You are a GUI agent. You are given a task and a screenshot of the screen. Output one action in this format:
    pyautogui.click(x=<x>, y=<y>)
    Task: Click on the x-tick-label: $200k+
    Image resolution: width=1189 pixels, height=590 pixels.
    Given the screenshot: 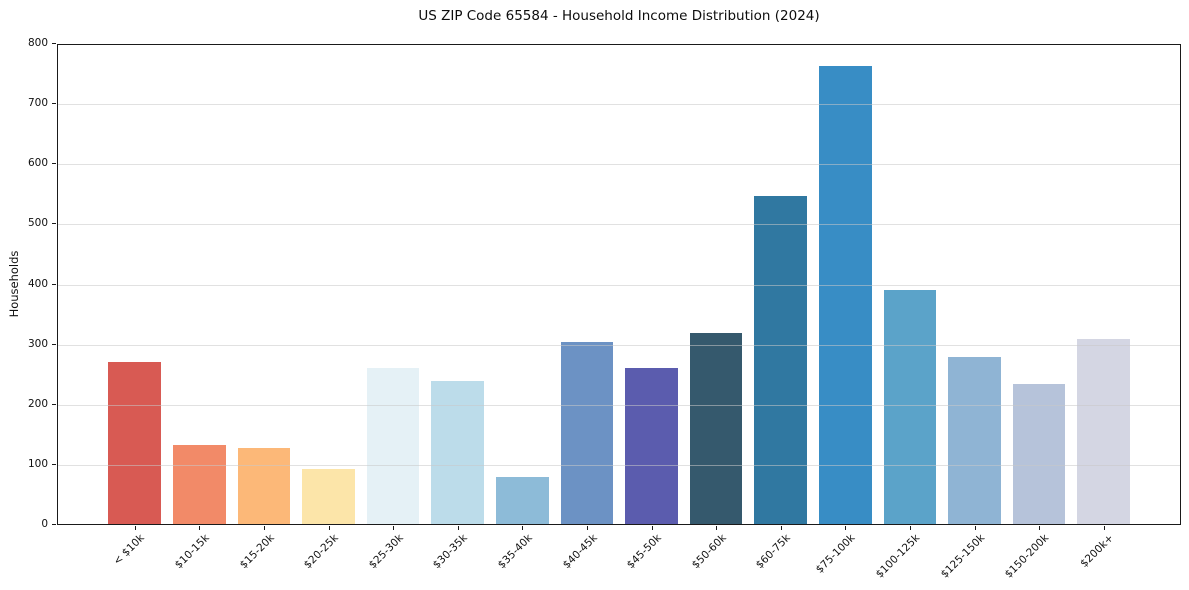 What is the action you would take?
    pyautogui.click(x=1097, y=551)
    